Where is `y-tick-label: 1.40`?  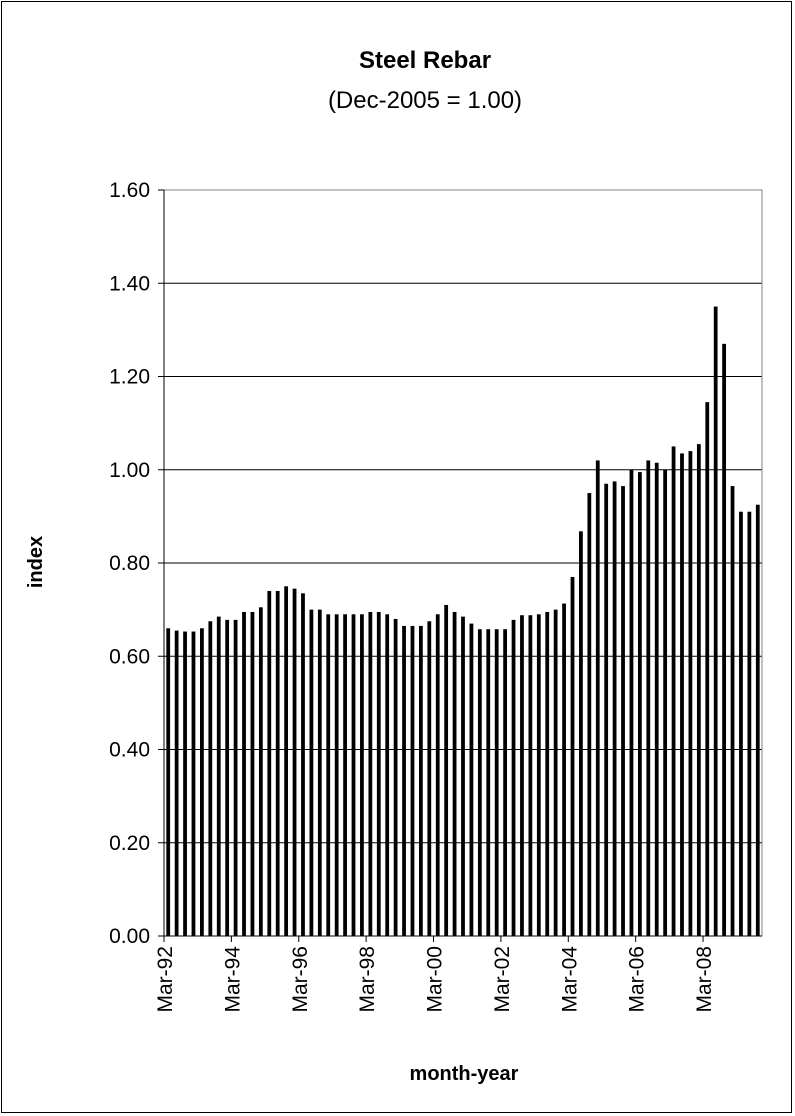
y-tick-label: 1.40 is located at coordinates (129, 283).